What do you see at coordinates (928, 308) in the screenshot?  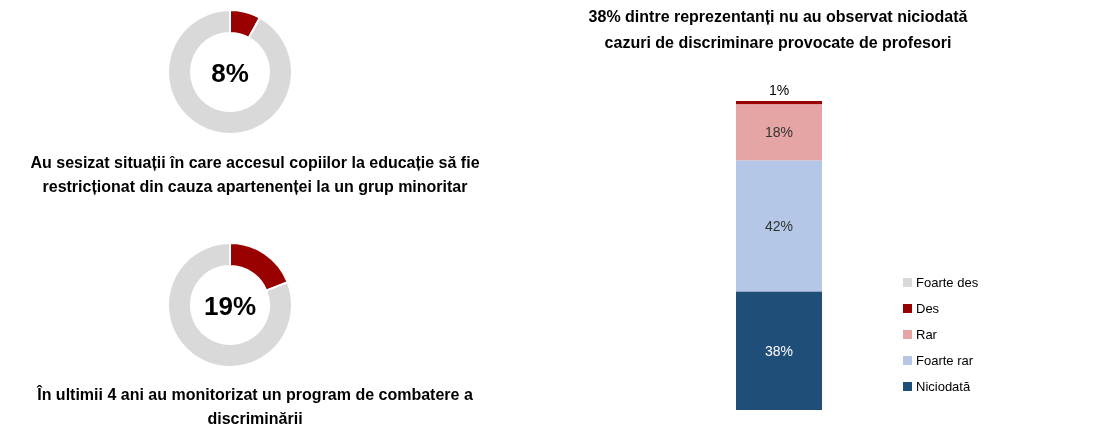 I see `legend-label: Des` at bounding box center [928, 308].